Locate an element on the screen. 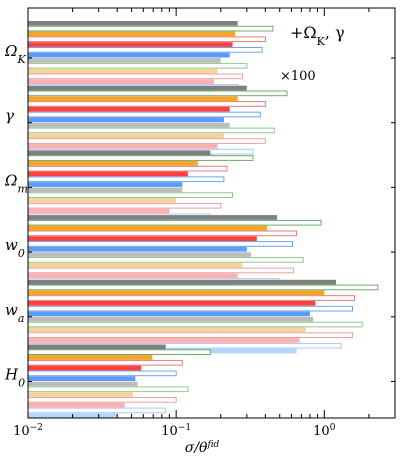 This screenshot has width=400, height=460. bar---8 is located at coordinates (151, 130).